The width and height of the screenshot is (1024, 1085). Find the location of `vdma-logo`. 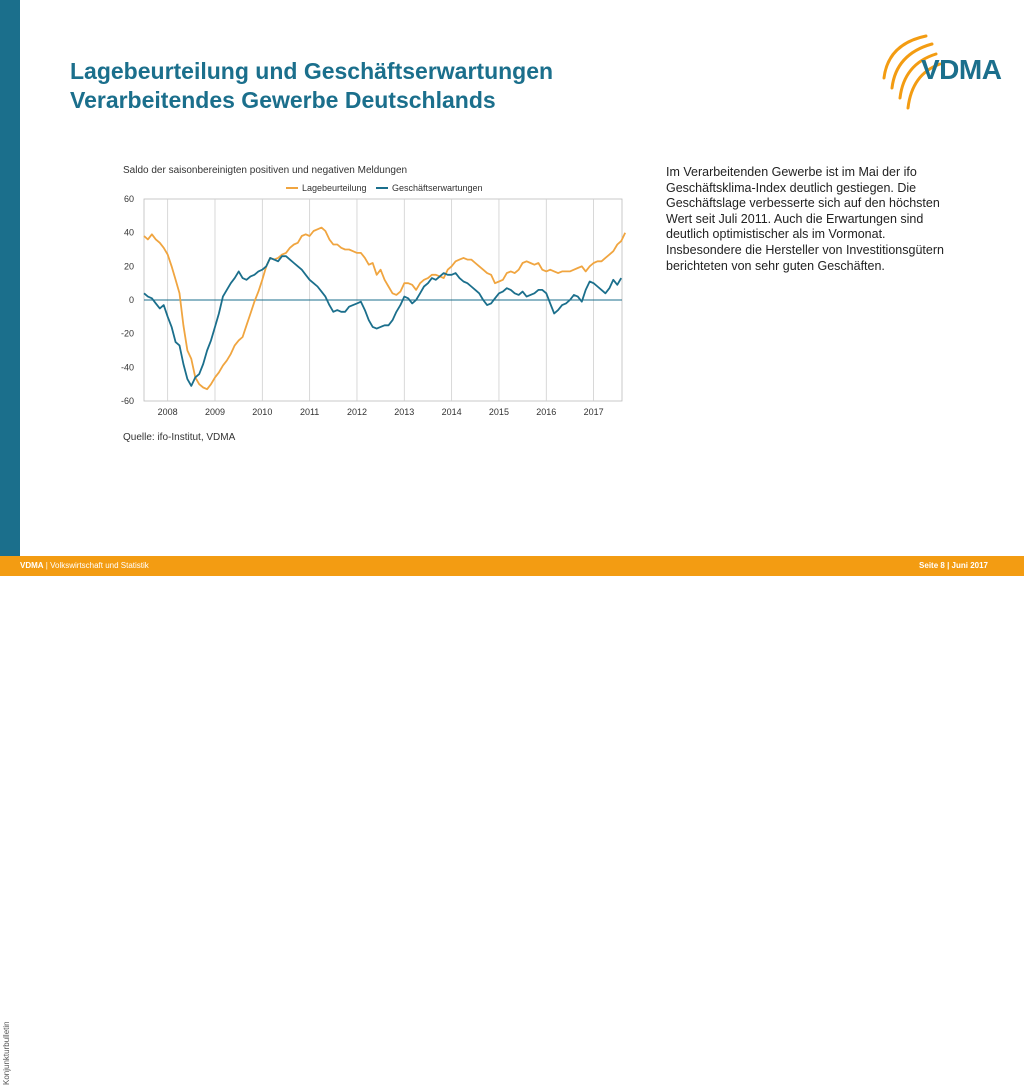

vdma-logo is located at coordinates (912, 72).